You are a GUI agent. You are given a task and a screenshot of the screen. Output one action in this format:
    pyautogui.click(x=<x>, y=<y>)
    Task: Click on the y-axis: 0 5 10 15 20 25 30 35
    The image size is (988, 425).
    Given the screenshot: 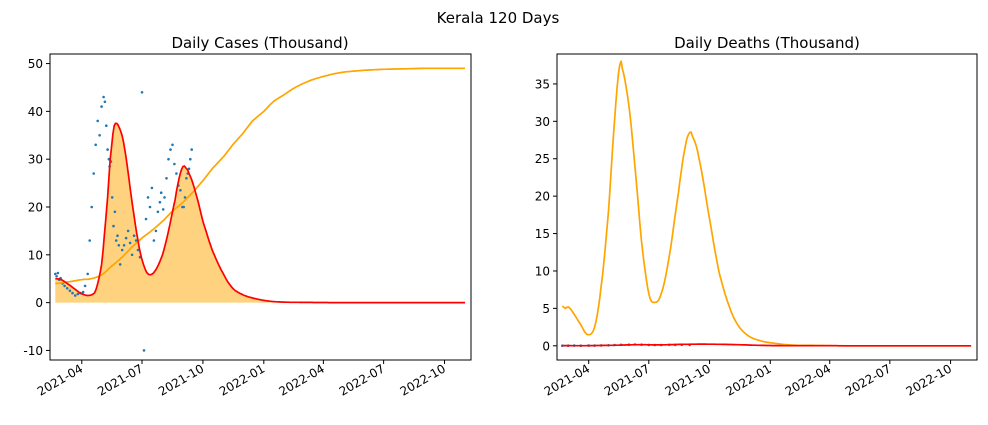 What is the action you would take?
    pyautogui.click(x=546, y=215)
    